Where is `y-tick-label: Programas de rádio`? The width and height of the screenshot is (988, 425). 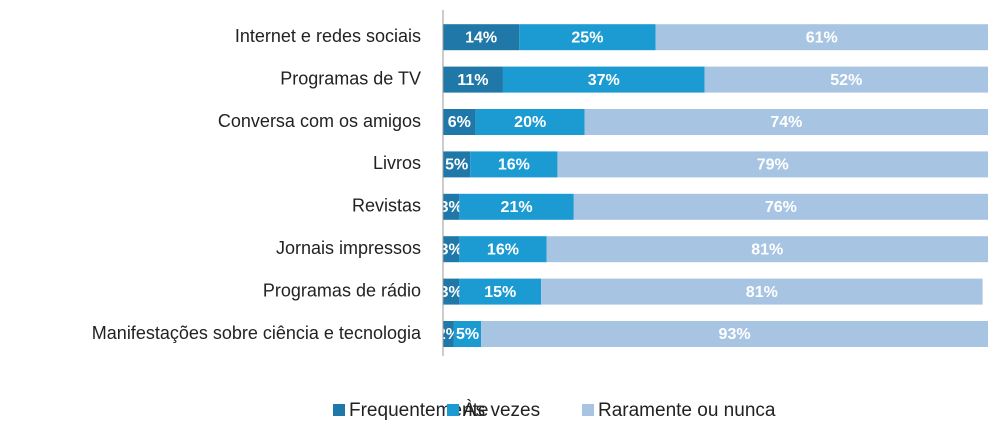 y-tick-label: Programas de rádio is located at coordinates (342, 290).